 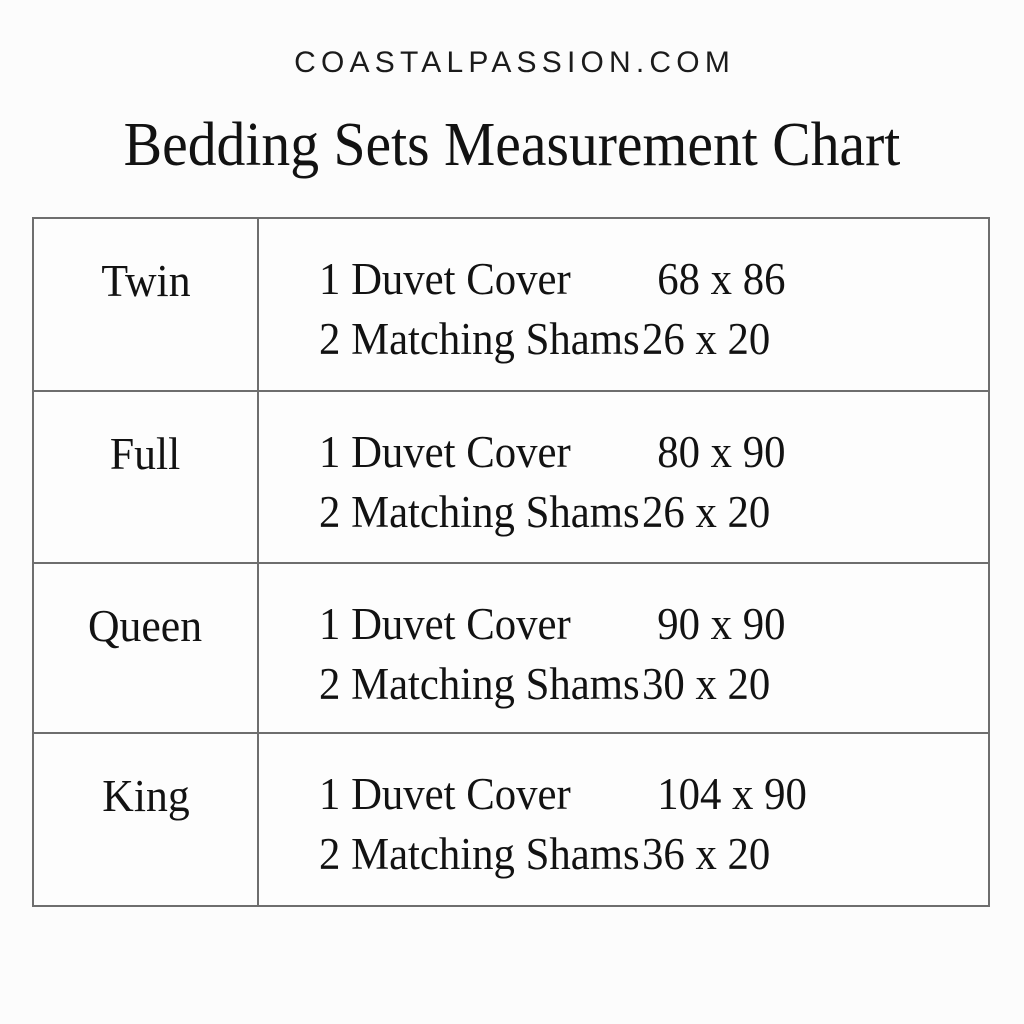 I want to click on size-cell: Full, so click(x=146, y=477).